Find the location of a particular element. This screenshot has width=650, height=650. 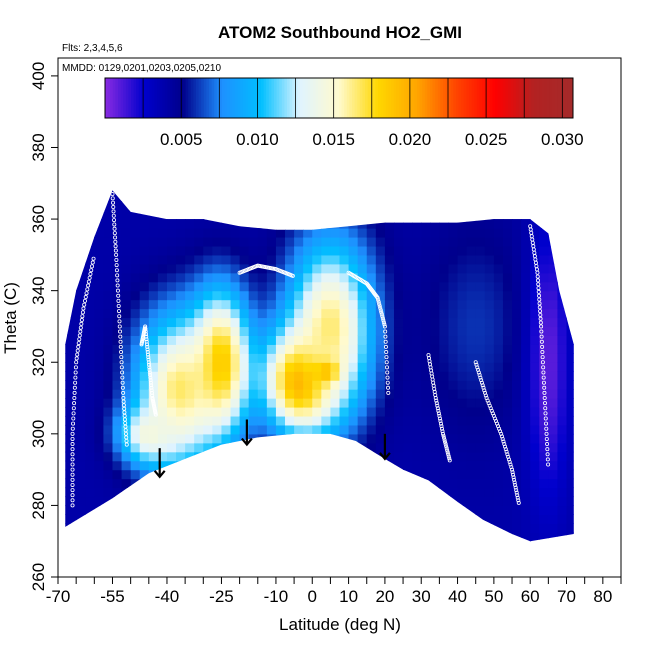

x-tick-label: 40 is located at coordinates (457, 596).